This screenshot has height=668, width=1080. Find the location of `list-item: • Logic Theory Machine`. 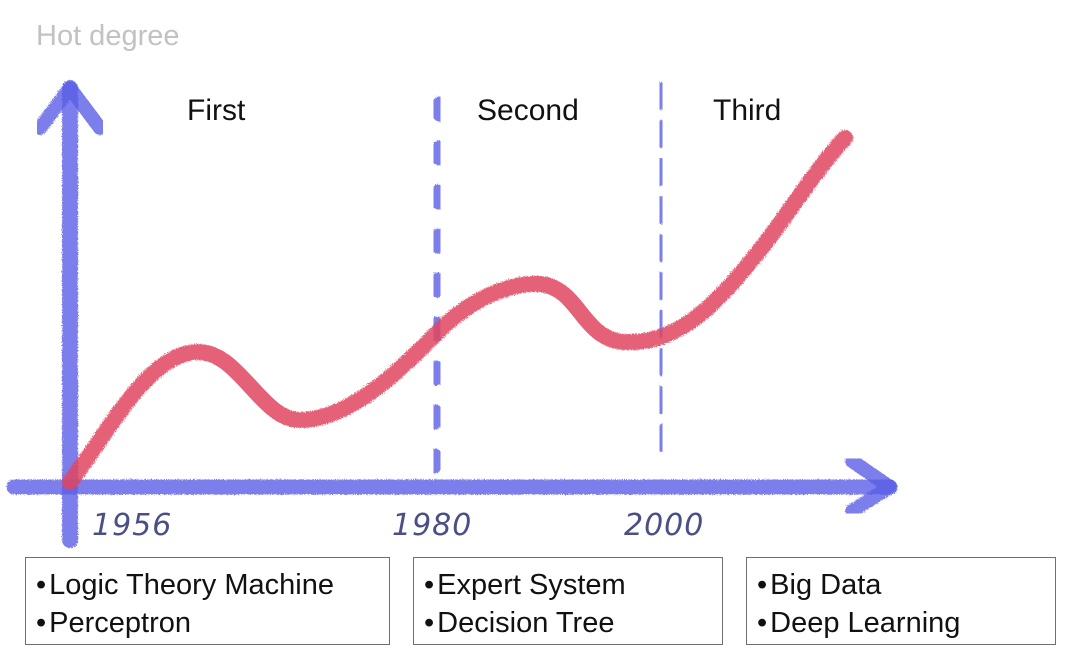

list-item: • Logic Theory Machine is located at coordinates (207, 585).